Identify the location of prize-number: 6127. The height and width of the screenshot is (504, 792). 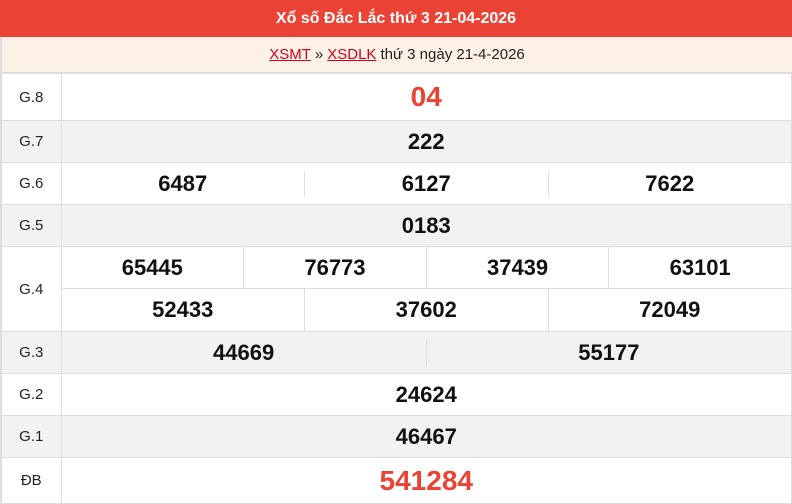
(426, 183).